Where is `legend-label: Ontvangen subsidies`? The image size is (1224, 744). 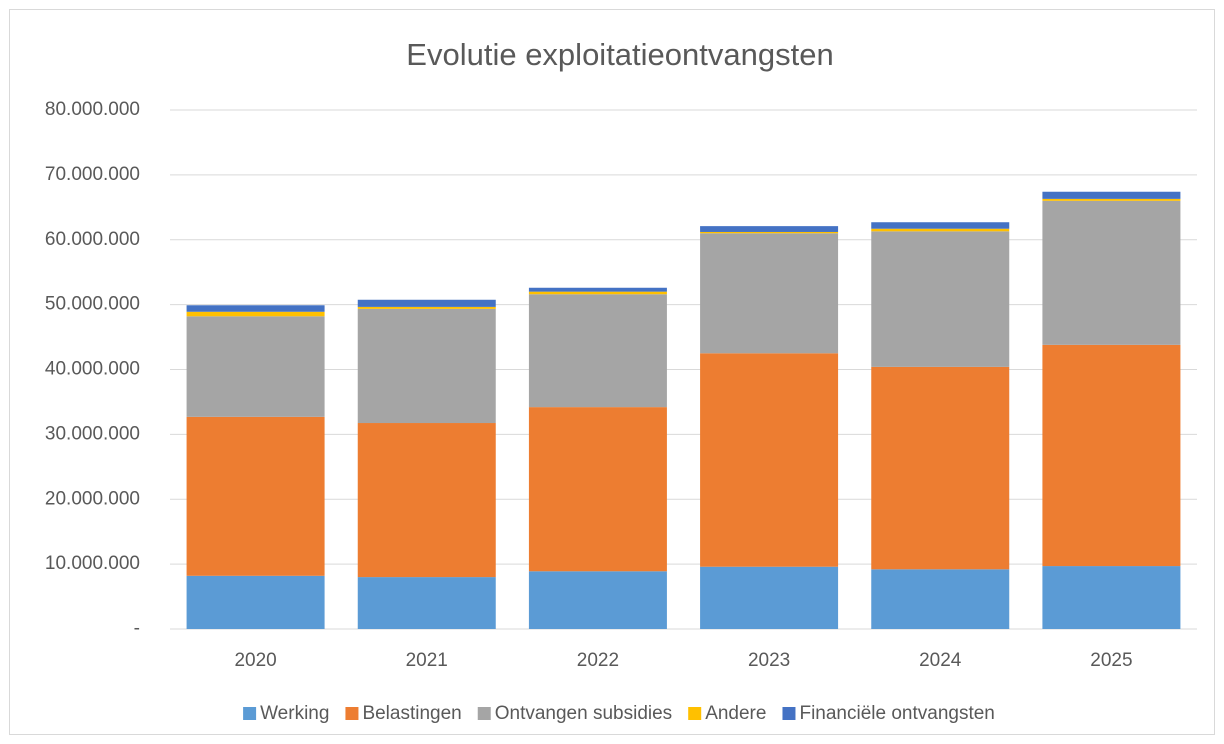
legend-label: Ontvangen subsidies is located at coordinates (583, 713).